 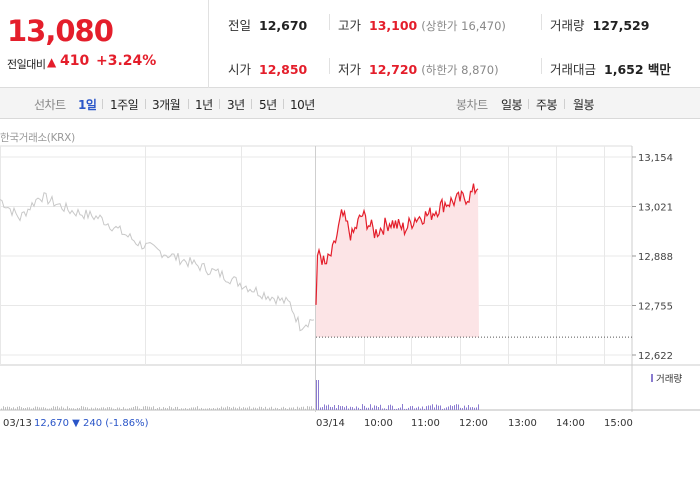 I want to click on high-stat: 고가 13,100 (상한가 16,470), so click(x=422, y=24).